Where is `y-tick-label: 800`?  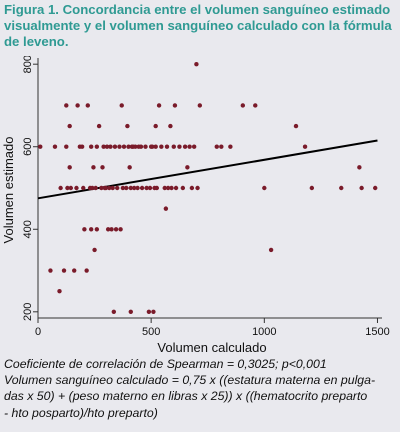 y-tick-label: 800 is located at coordinates (28, 64).